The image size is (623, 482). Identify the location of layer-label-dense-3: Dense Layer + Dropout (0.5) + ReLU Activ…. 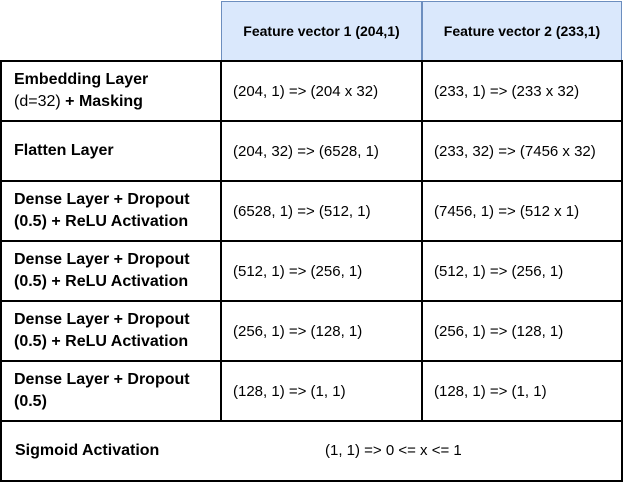
(111, 331).